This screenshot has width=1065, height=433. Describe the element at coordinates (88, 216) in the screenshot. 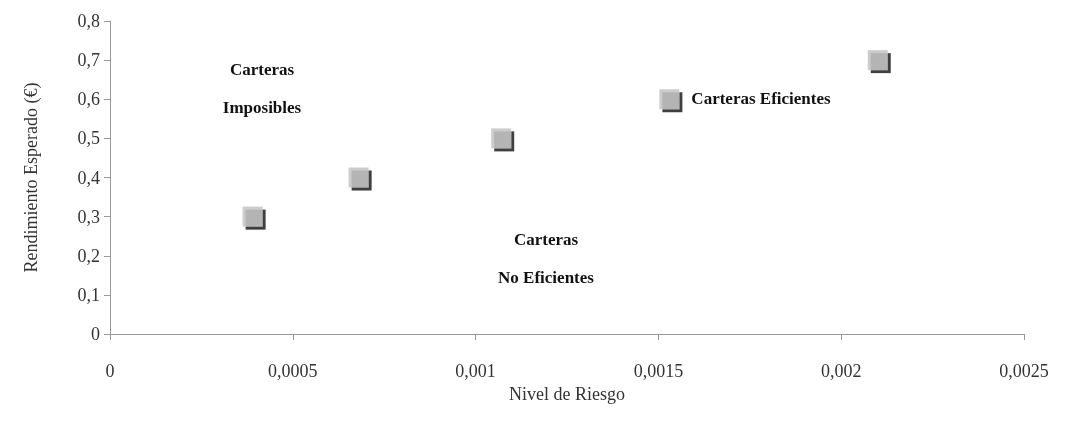

I see `y-tick-label: 0,3` at that location.